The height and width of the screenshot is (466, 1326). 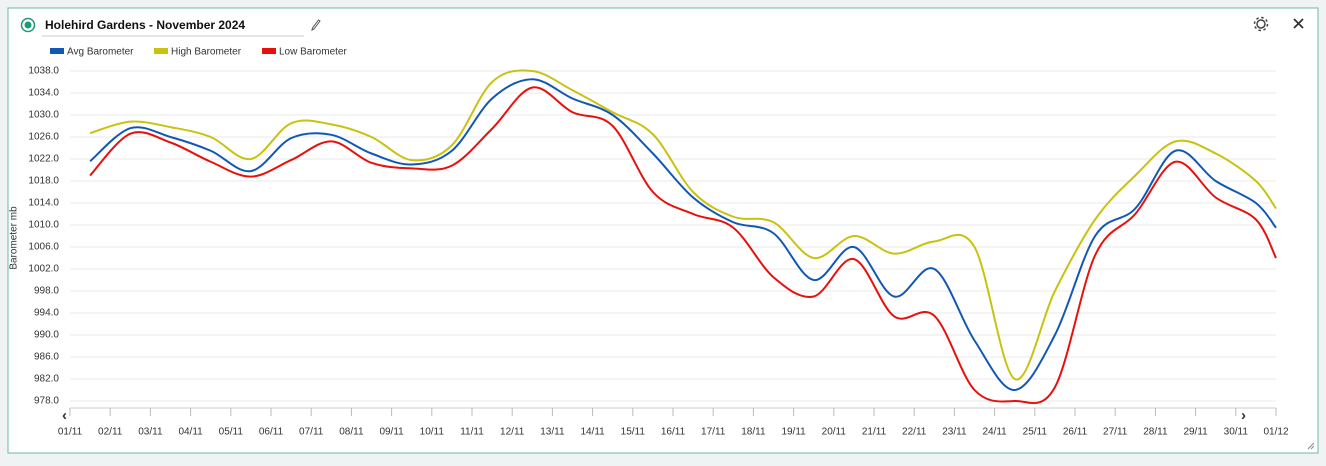 What do you see at coordinates (1035, 432) in the screenshot?
I see `x-tick-label: 25/11` at bounding box center [1035, 432].